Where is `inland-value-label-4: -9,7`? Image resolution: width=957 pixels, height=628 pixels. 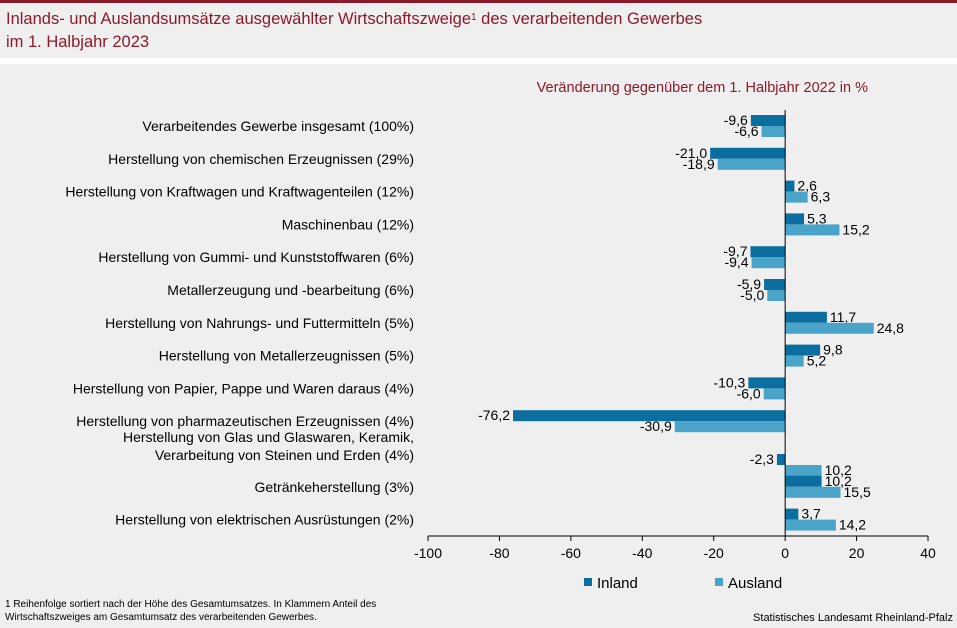
inland-value-label-4: -9,7 is located at coordinates (735, 251).